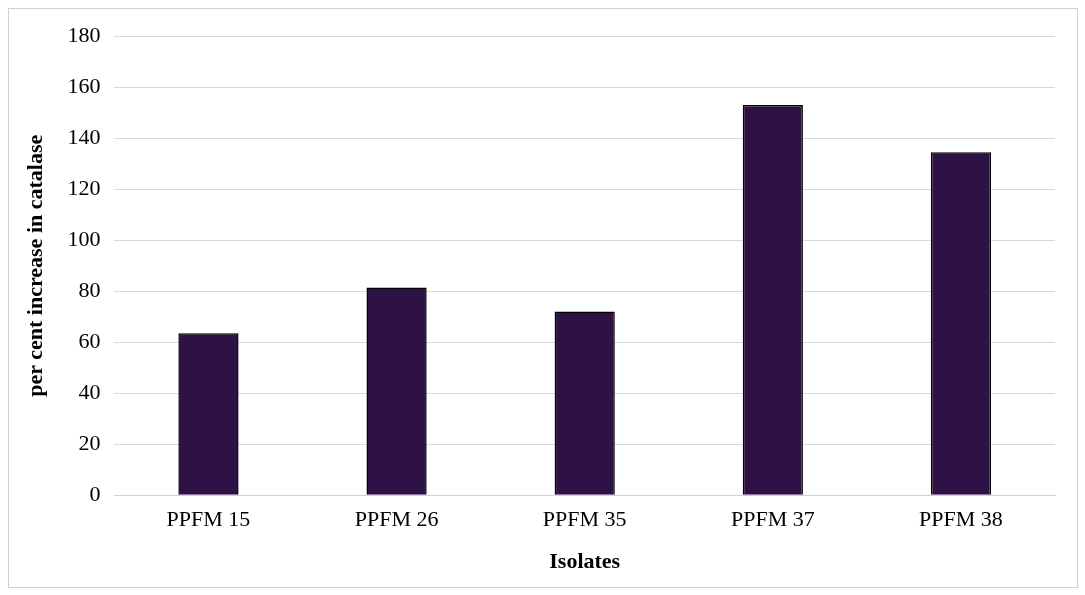  I want to click on y-tick-label: 100, so click(84, 238).